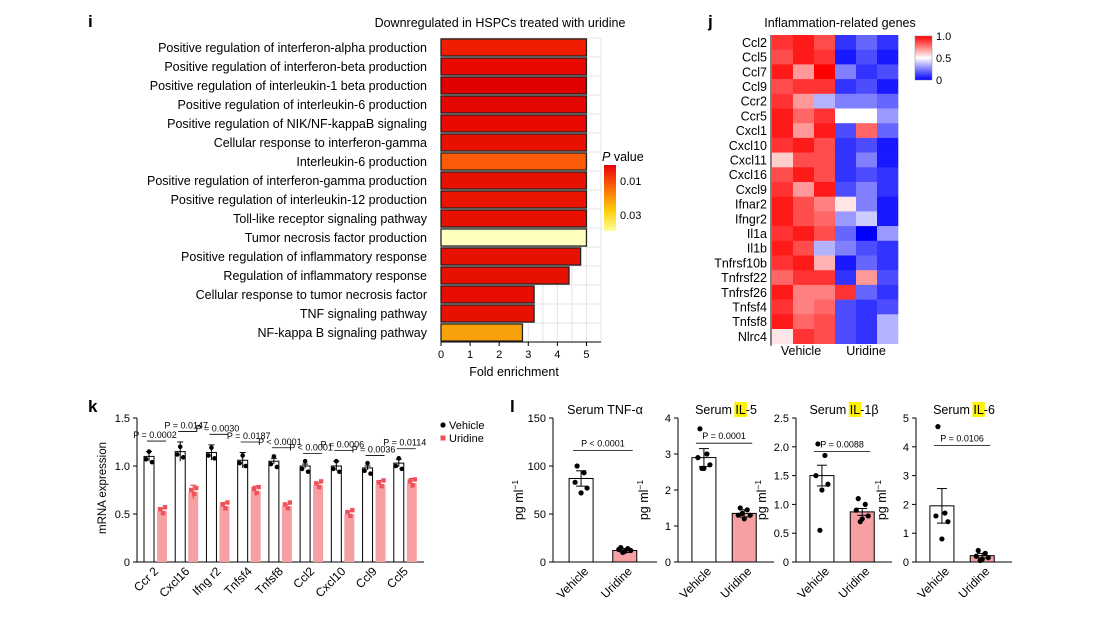 The image size is (1093, 630). I want to click on heatmap-colorbar, so click(923, 58).